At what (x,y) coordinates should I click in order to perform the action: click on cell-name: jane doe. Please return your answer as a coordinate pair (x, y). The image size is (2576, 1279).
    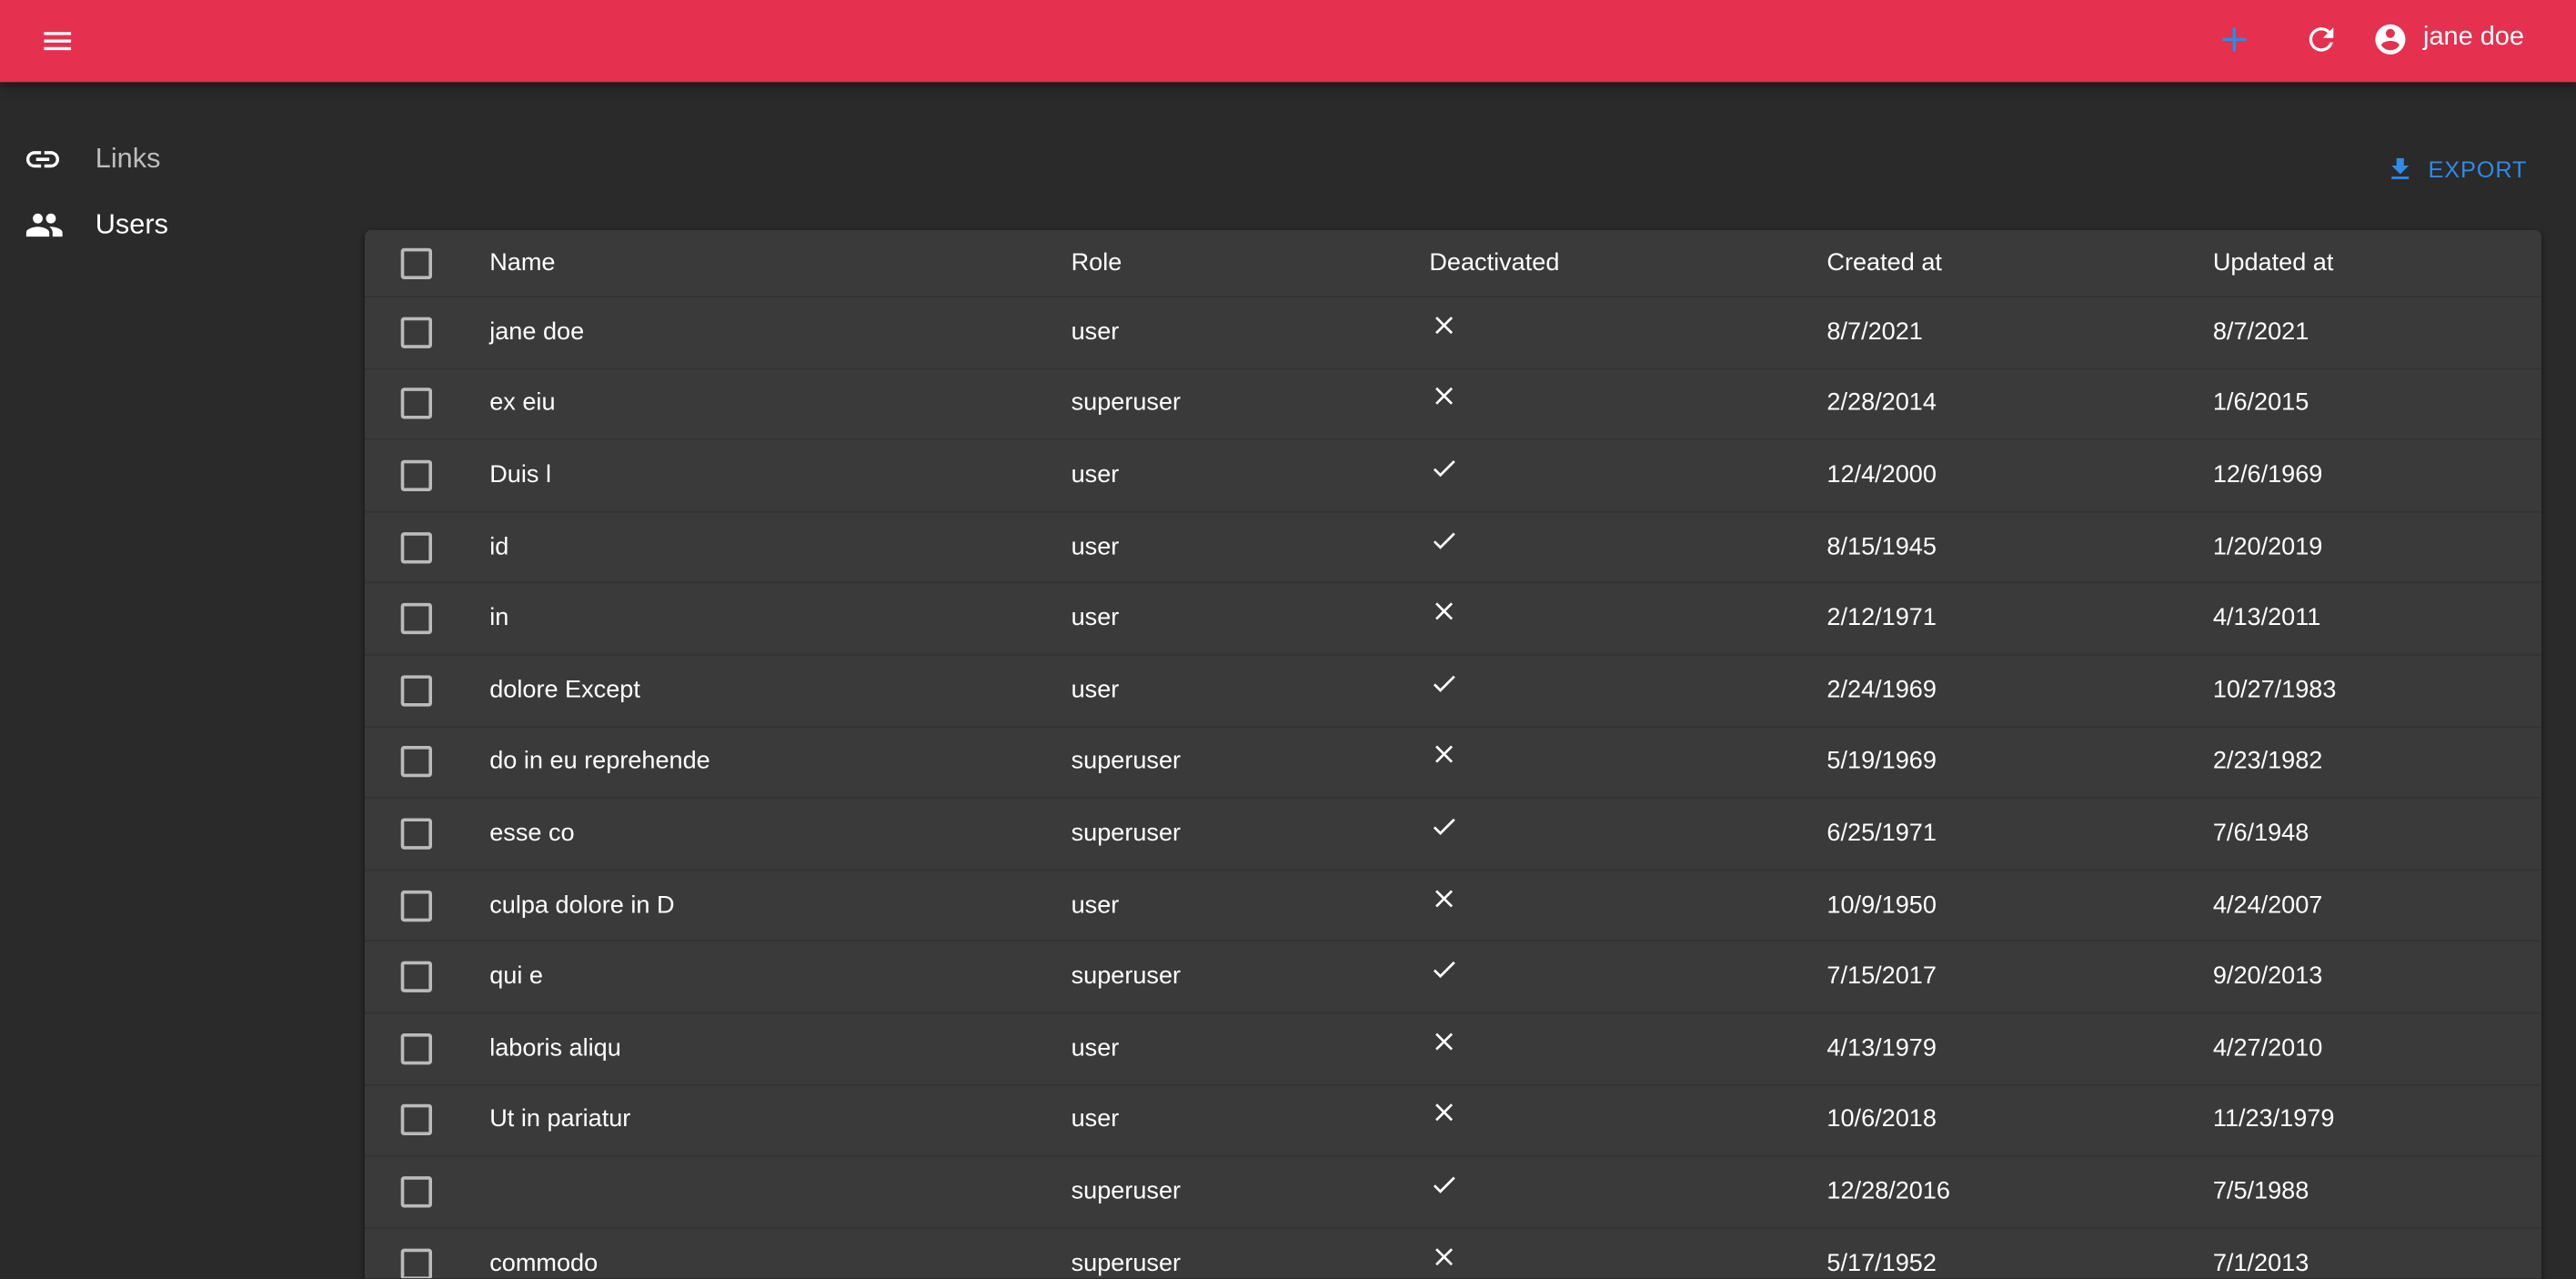
    Looking at the image, I should click on (537, 332).